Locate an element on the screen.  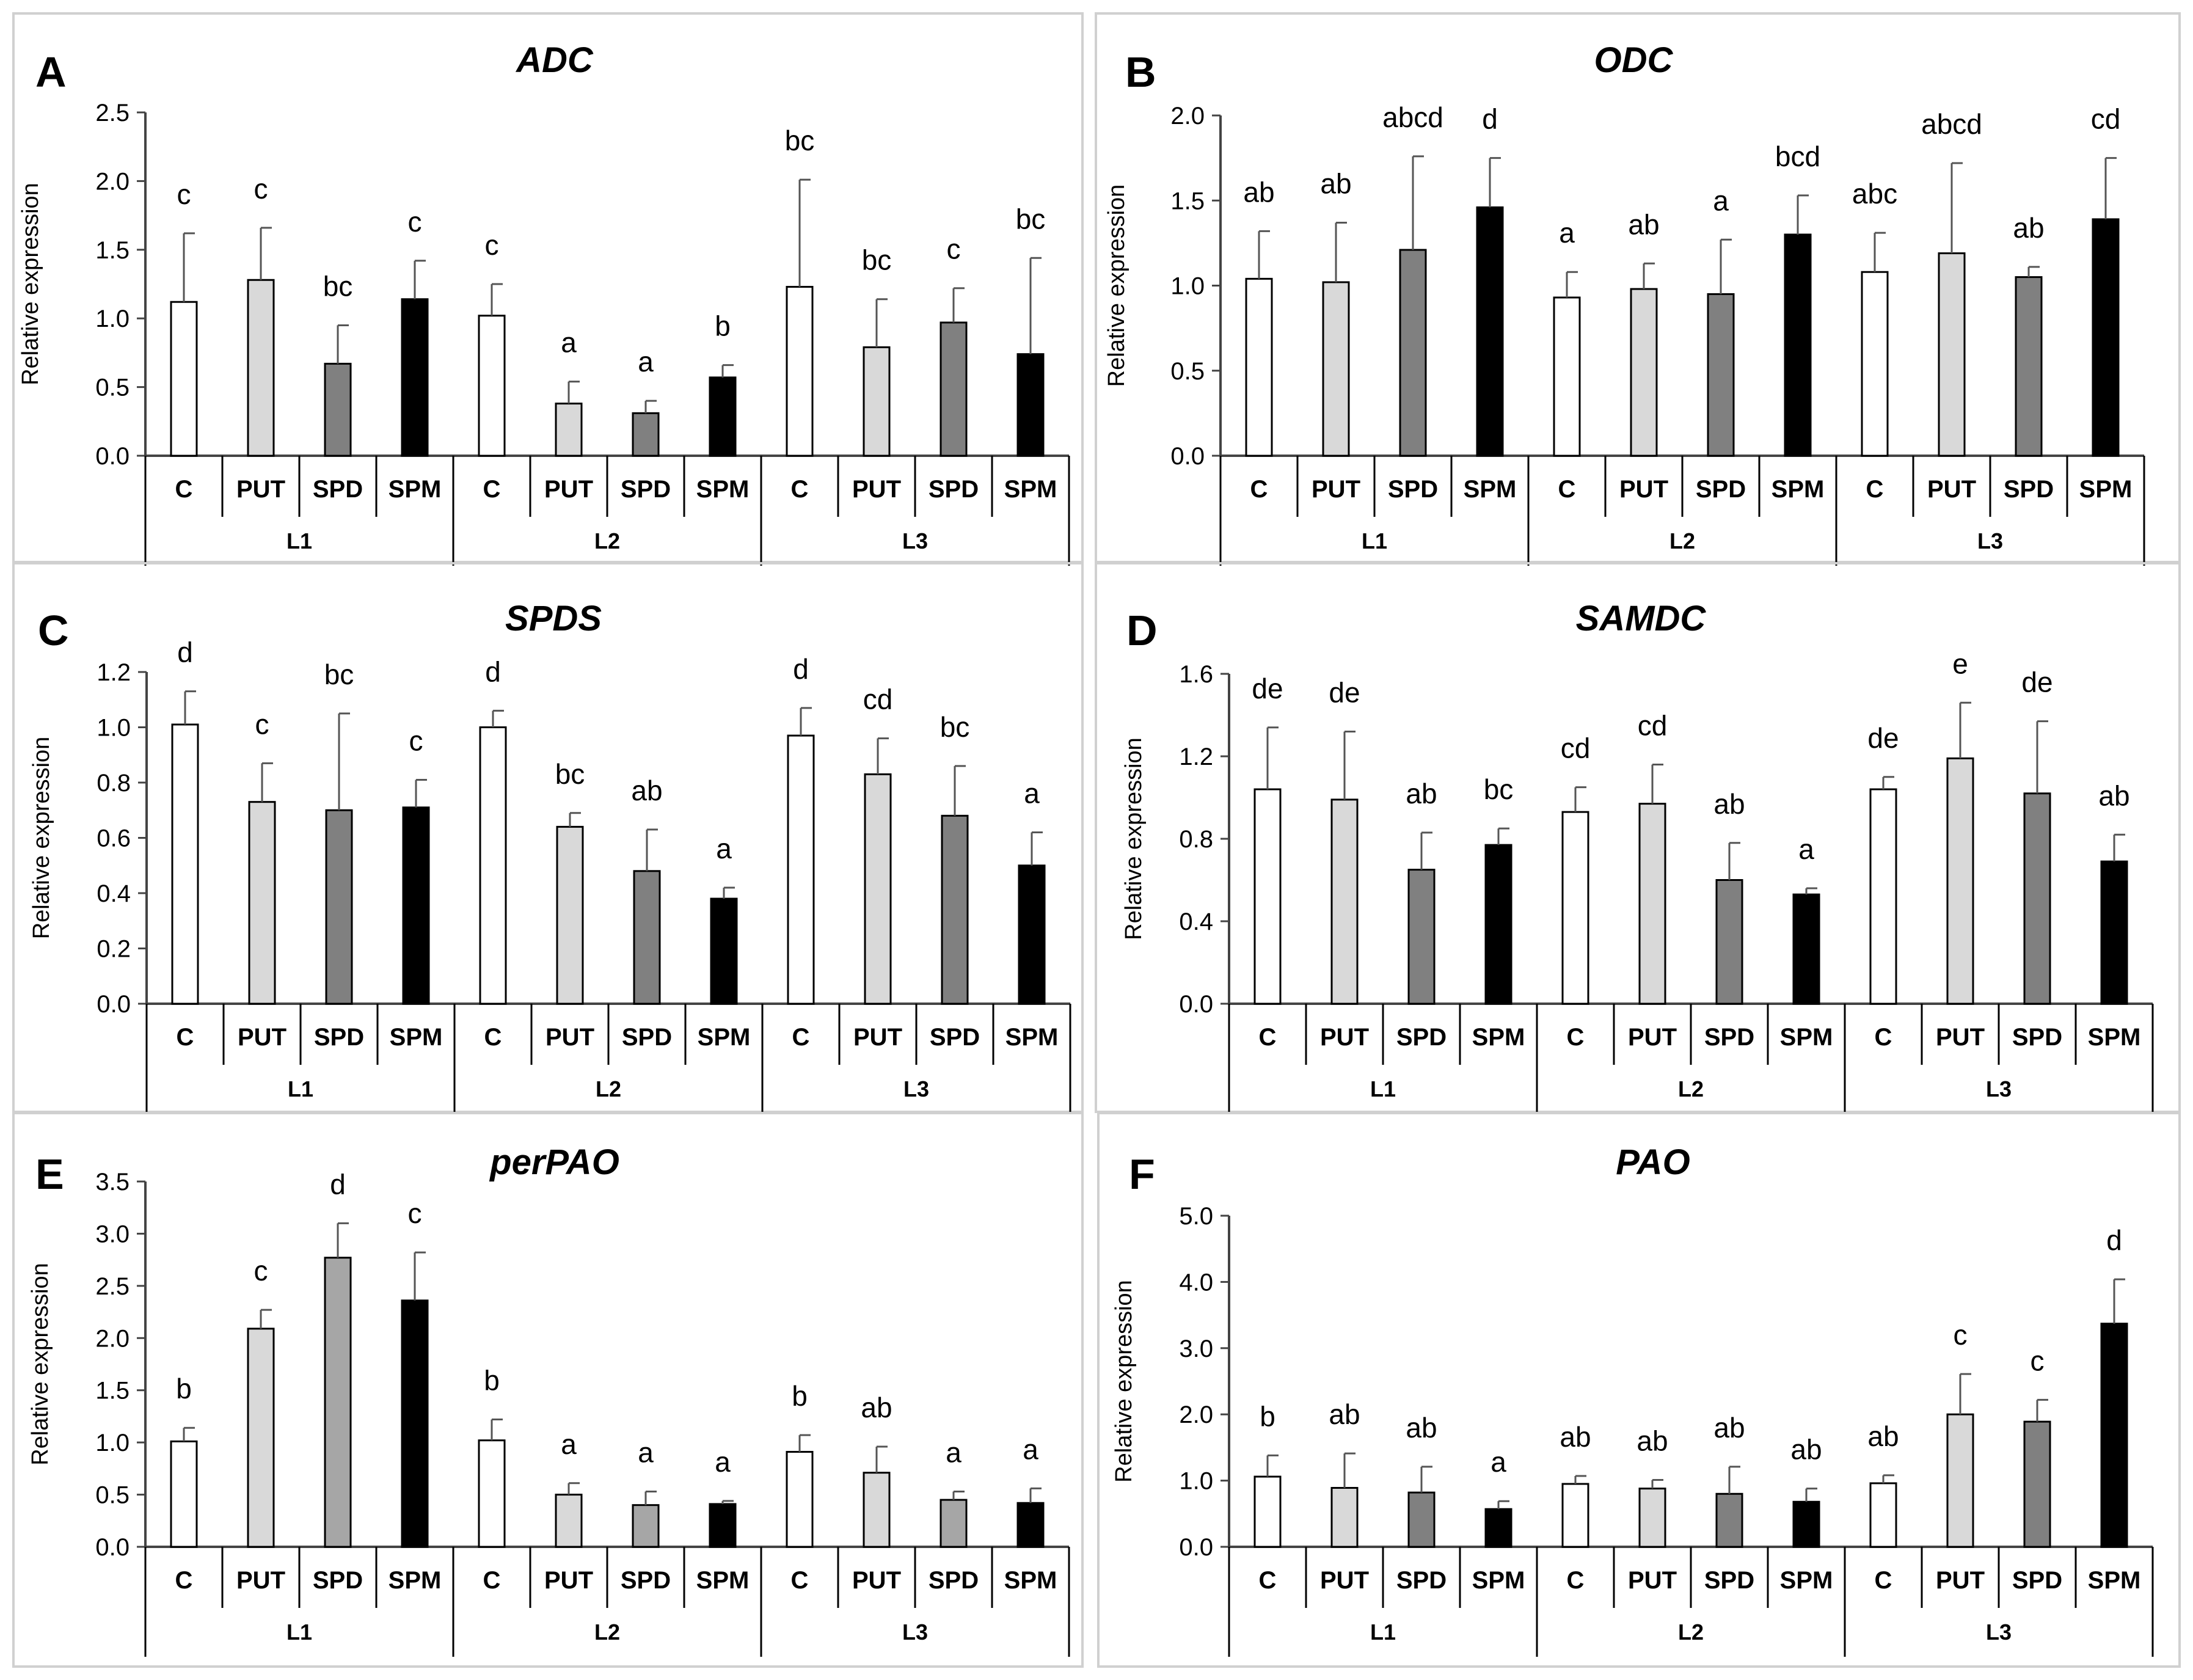
significance-label: abcd is located at coordinates (1412, 117).